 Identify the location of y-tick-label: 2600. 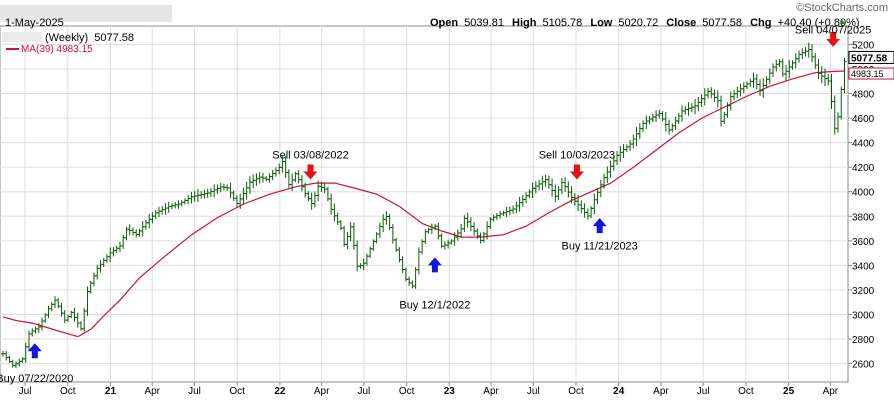
(863, 365).